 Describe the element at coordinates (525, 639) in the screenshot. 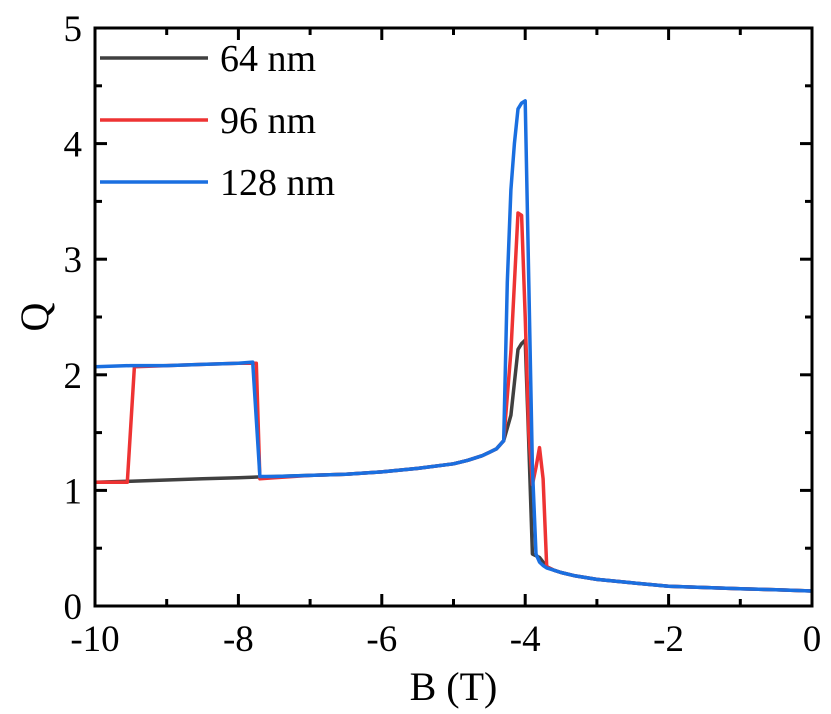

I see `x-tick-label: -4` at that location.